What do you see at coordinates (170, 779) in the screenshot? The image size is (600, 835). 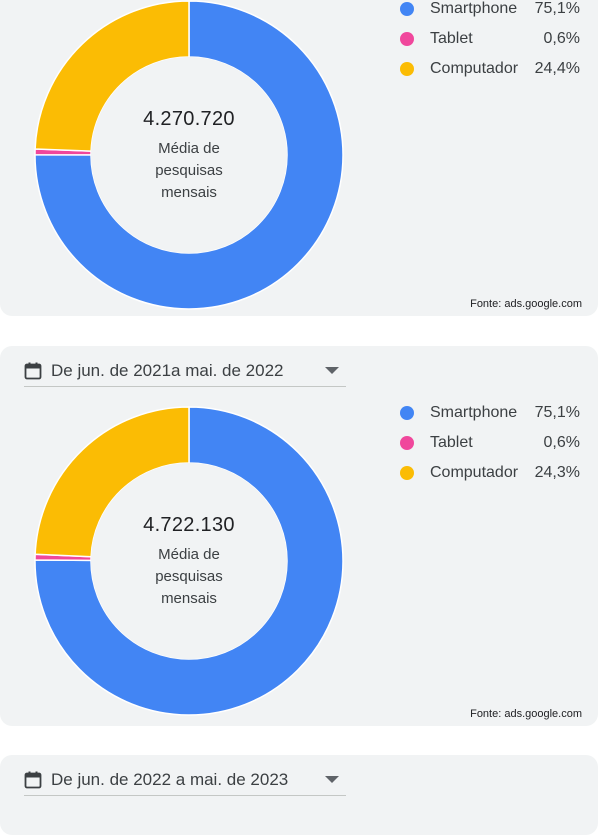 I see `date-range-label: De jun. de 2022 a mai. de 2023` at bounding box center [170, 779].